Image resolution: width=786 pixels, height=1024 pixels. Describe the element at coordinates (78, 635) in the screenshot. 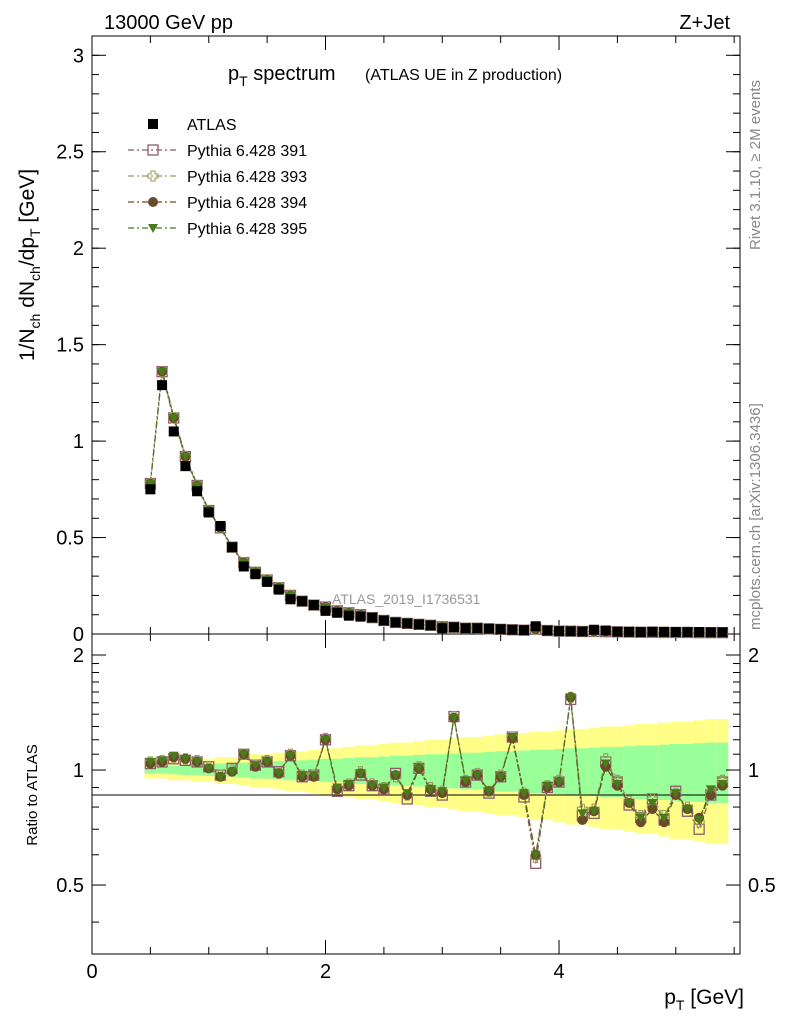

I see `top-y-tick-label: 0` at that location.